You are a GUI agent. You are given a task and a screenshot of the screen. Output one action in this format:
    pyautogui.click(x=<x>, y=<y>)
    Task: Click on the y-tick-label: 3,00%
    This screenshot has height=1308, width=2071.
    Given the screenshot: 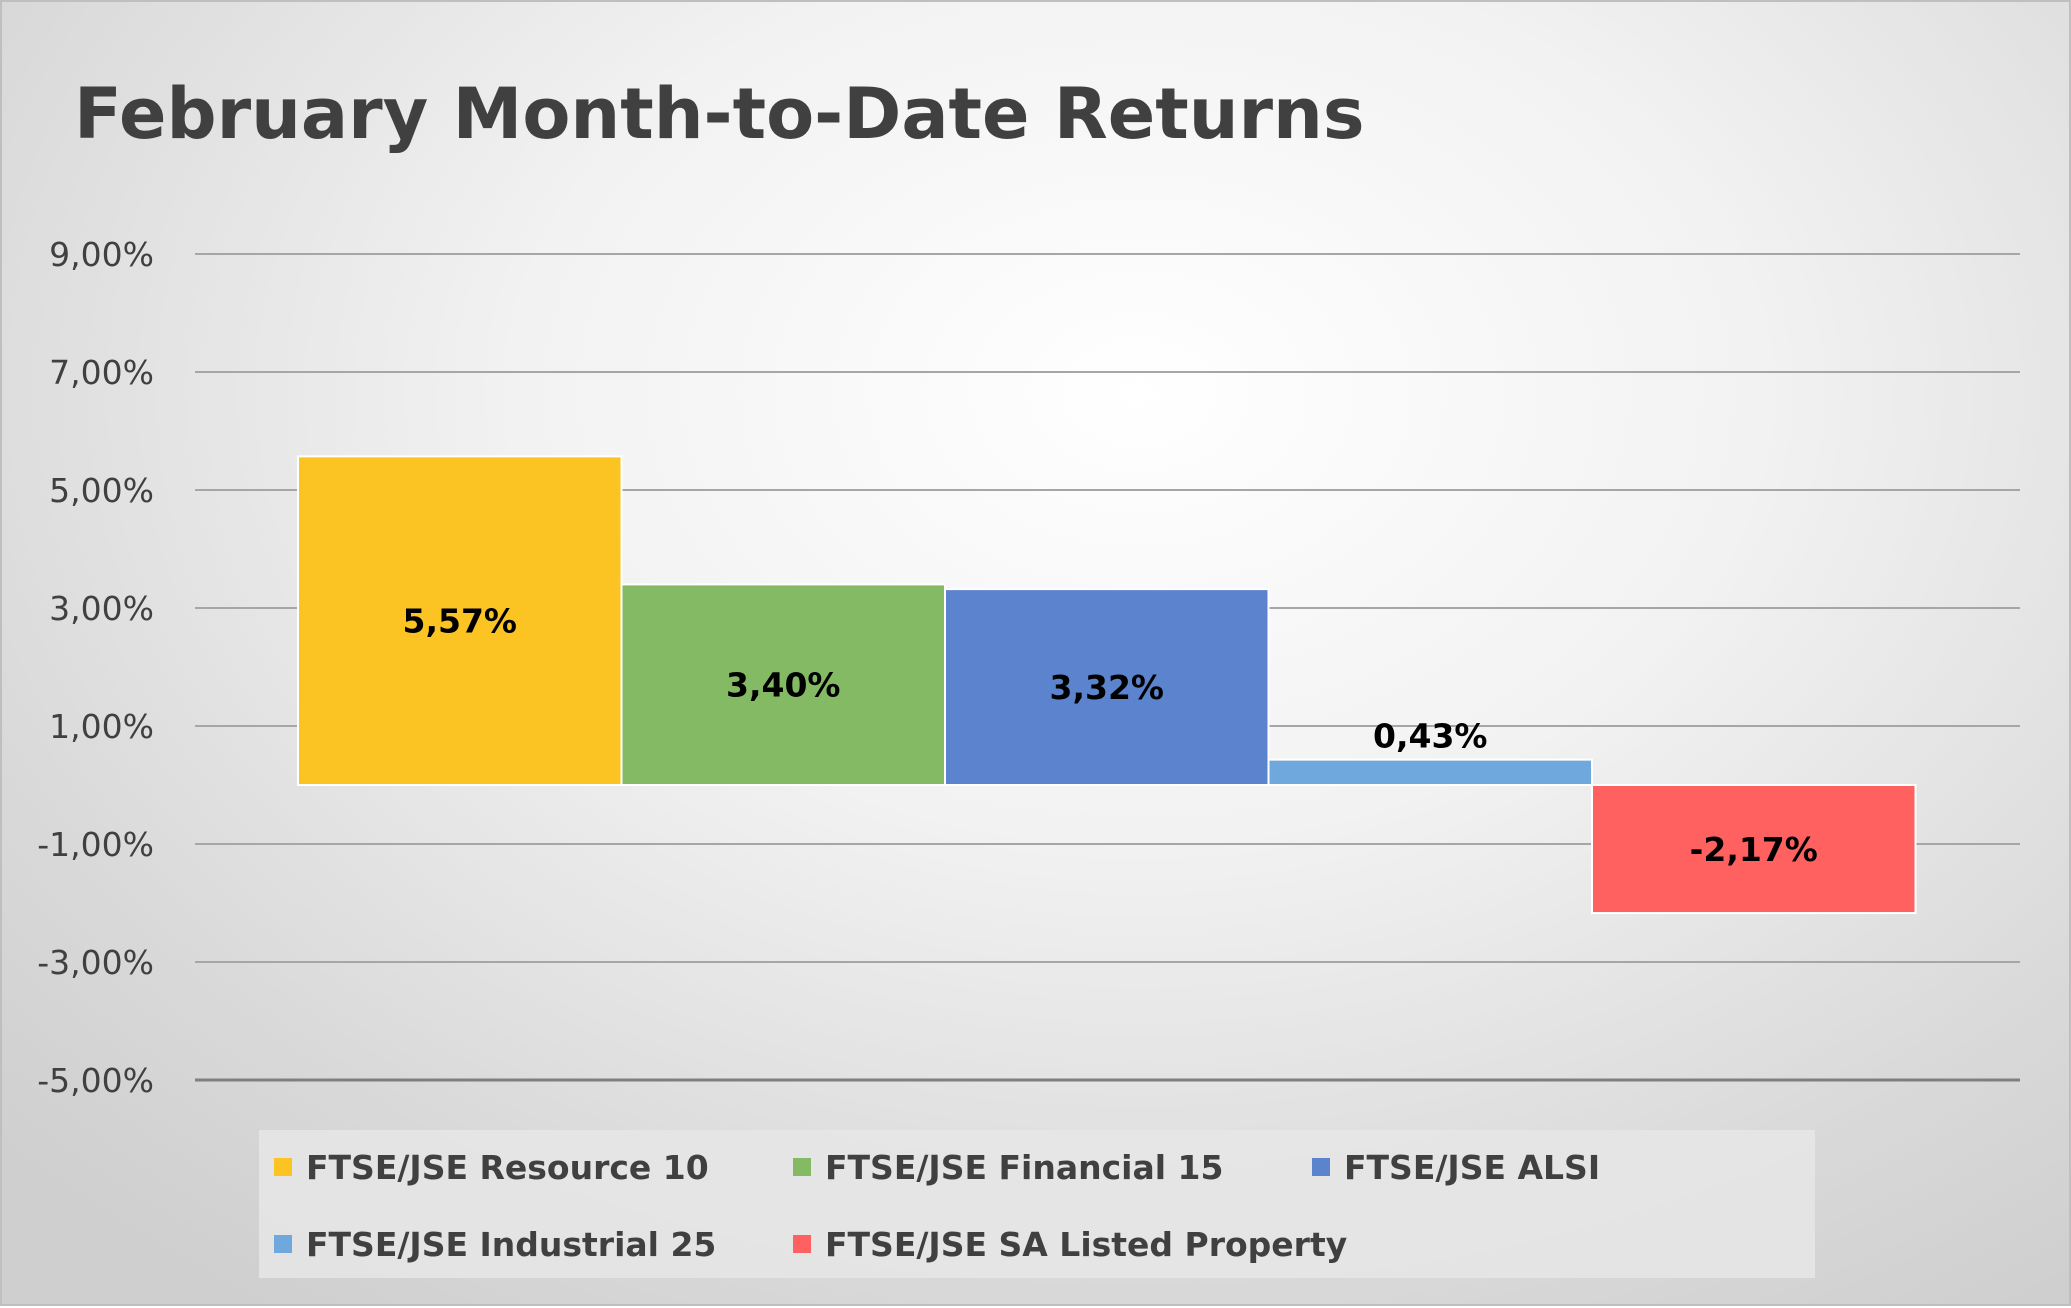 What is the action you would take?
    pyautogui.click(x=101, y=608)
    